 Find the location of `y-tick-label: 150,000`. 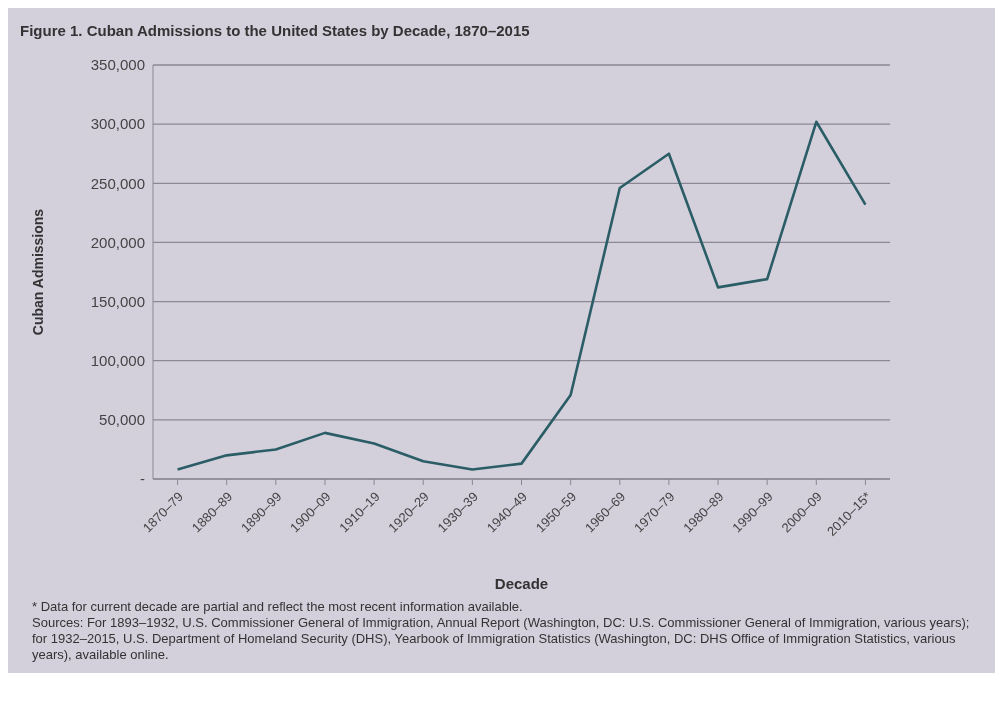

y-tick-label: 150,000 is located at coordinates (117, 301).